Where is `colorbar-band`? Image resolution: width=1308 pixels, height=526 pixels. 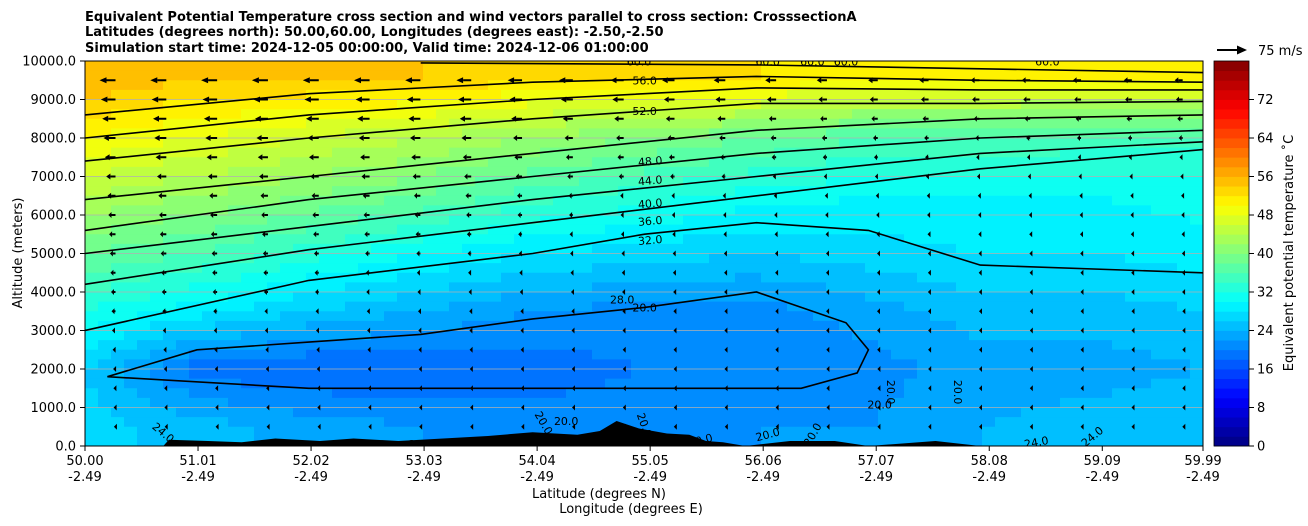
colorbar-band is located at coordinates (1231, 114).